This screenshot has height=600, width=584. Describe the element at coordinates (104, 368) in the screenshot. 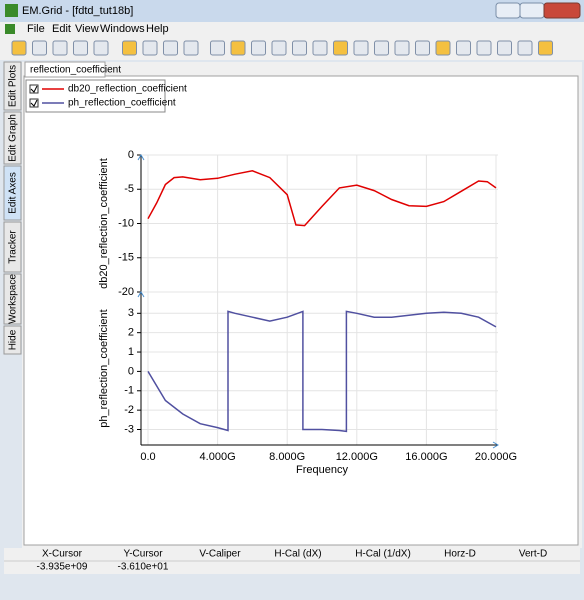

I see `y-axis-title: ph_reflection_coefficient` at that location.